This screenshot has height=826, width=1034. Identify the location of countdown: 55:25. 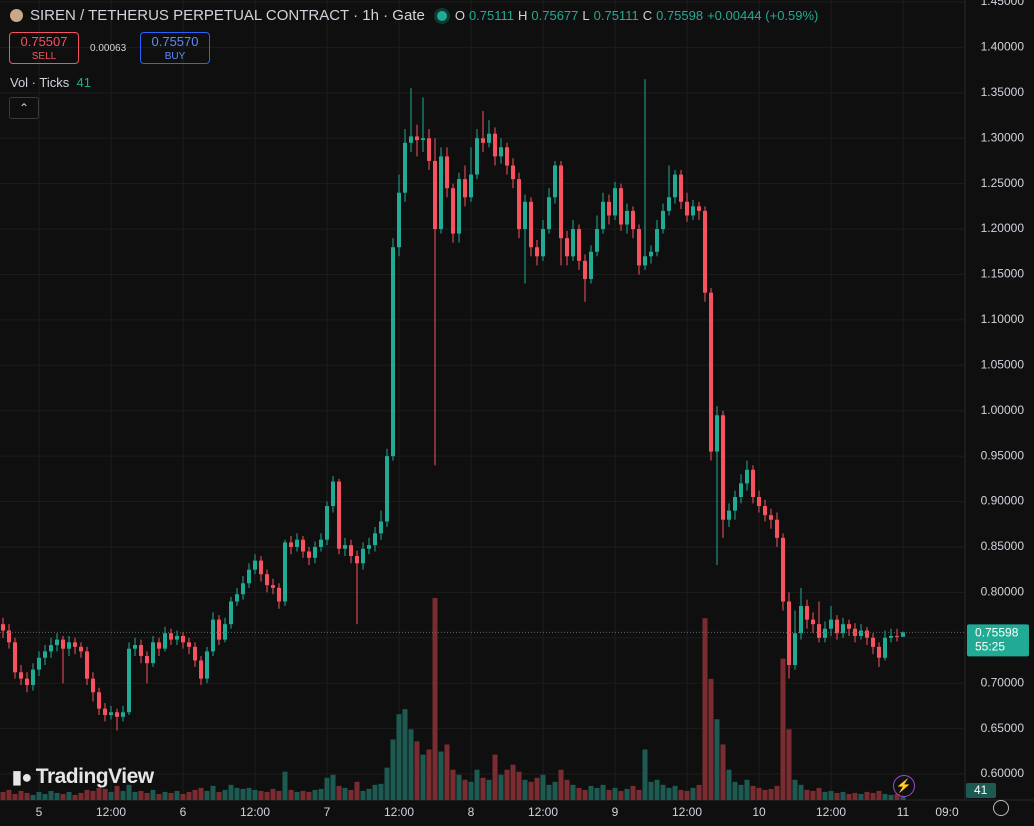
(990, 647).